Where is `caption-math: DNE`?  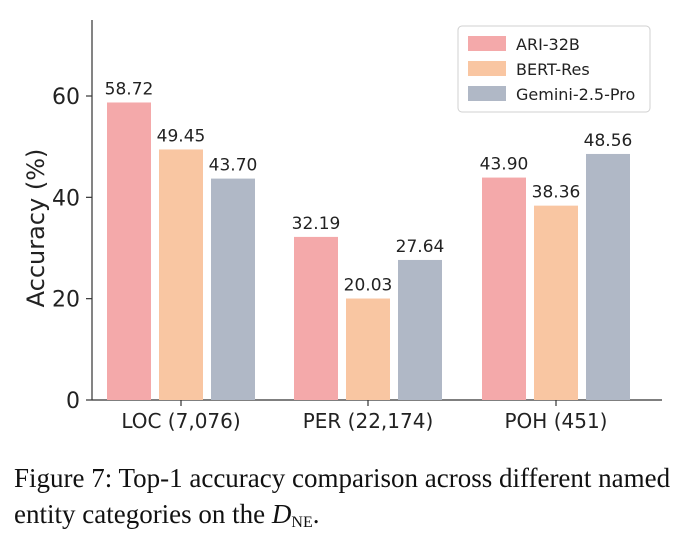
caption-math: DNE is located at coordinates (292, 515).